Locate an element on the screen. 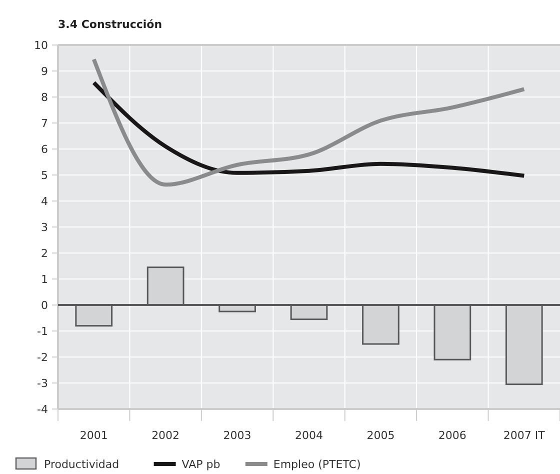 The width and height of the screenshot is (560, 474). x-tick-label: 2005 is located at coordinates (380, 435).